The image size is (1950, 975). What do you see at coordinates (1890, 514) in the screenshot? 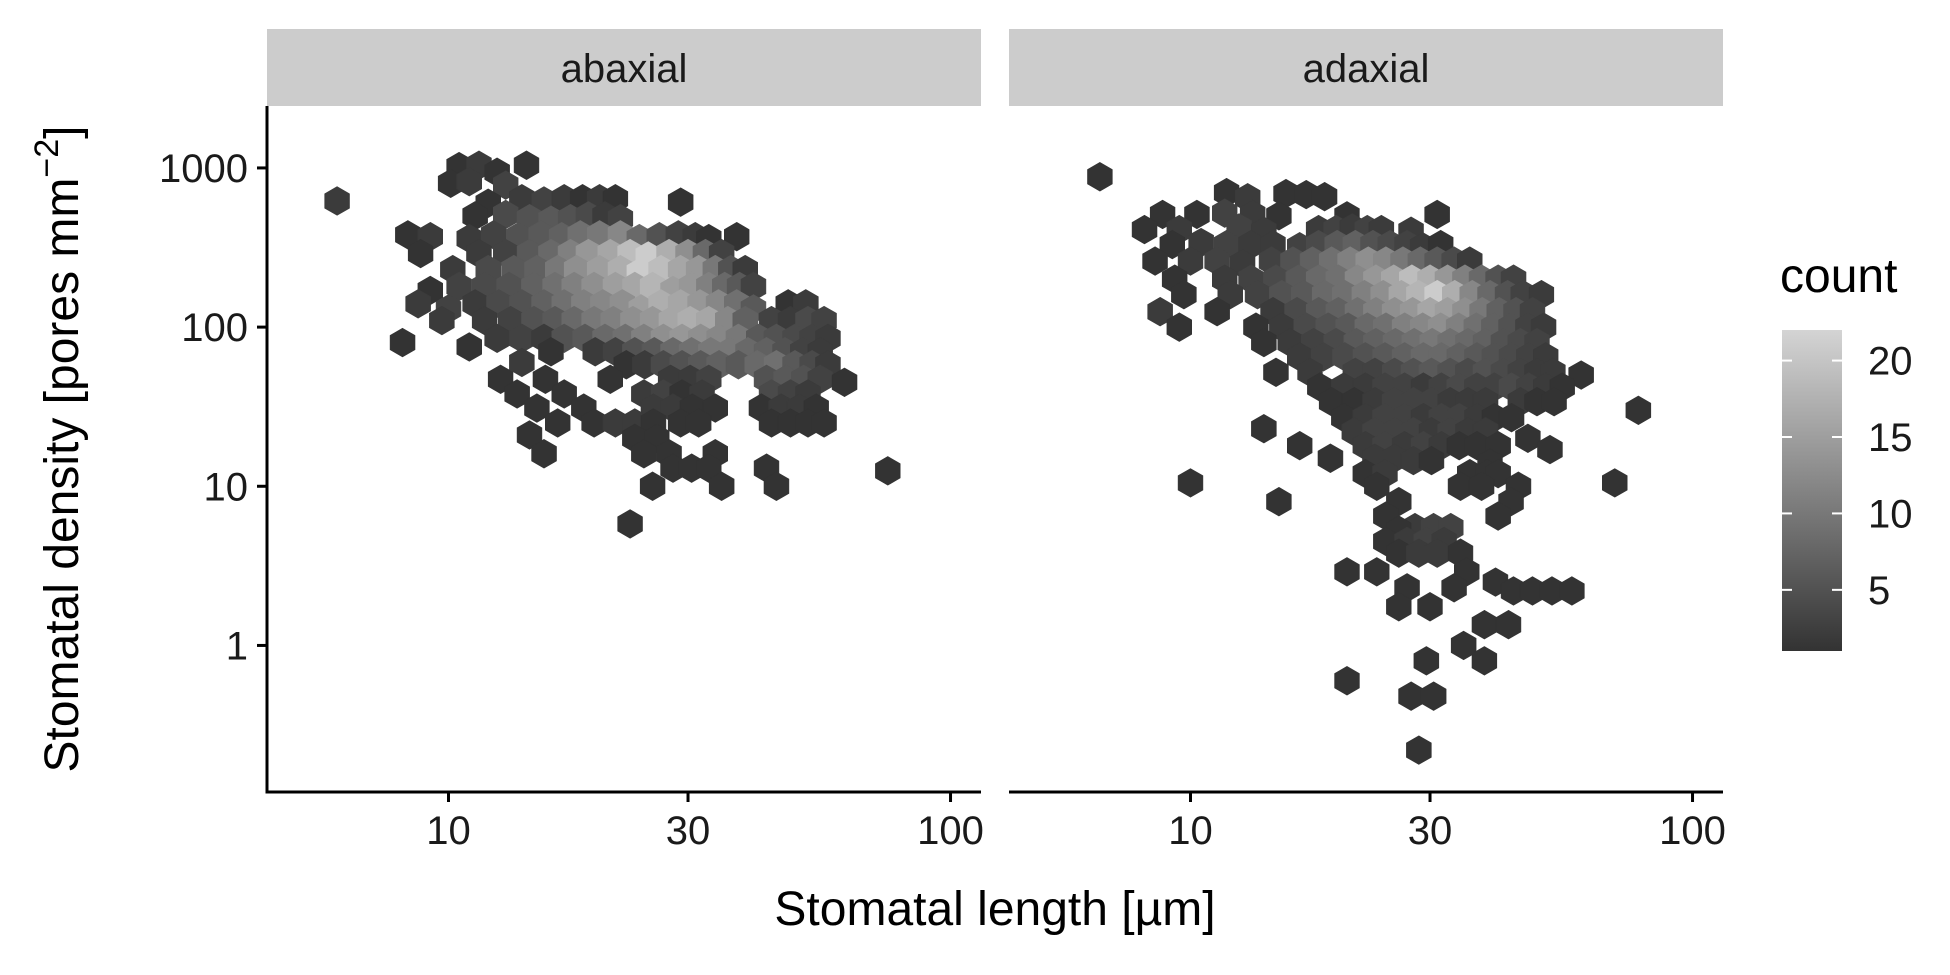
I see `legend-tick-label: 10` at bounding box center [1890, 514].